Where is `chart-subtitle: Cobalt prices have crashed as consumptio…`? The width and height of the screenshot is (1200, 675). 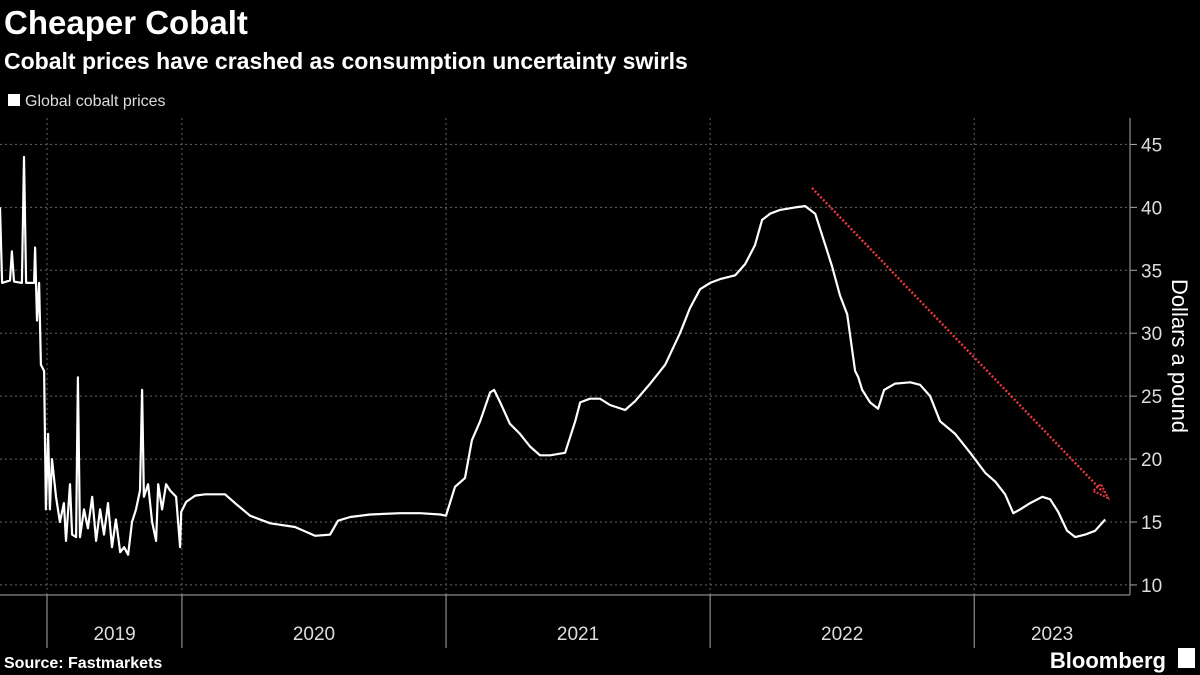 chart-subtitle: Cobalt prices have crashed as consumptio… is located at coordinates (346, 61).